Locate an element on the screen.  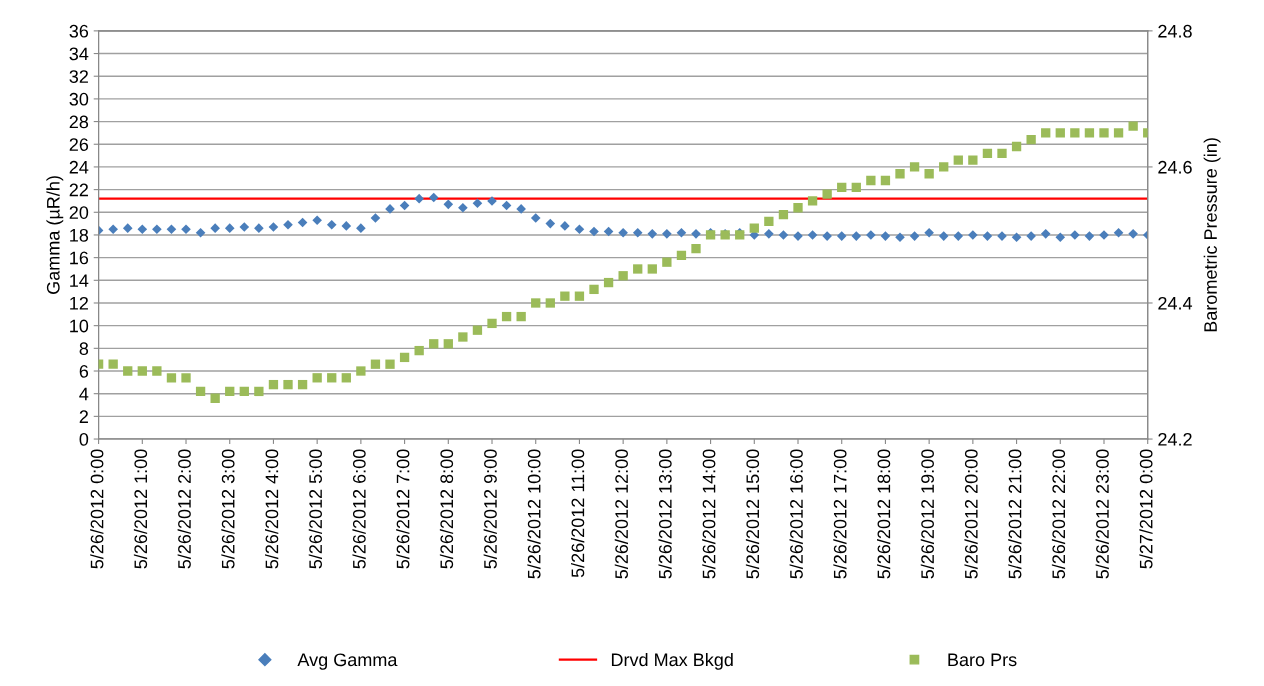
y-tick-label: 2 is located at coordinates (83, 416).